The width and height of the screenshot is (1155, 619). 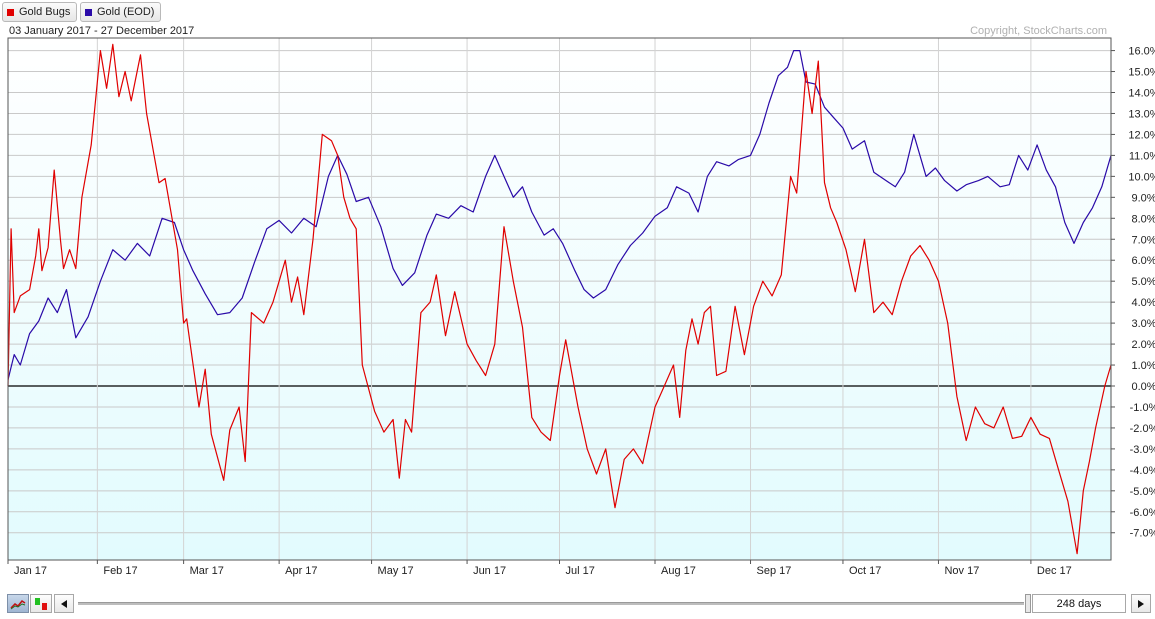 What do you see at coordinates (1143, 261) in the screenshot?
I see `y-tick-label: 6.0%` at bounding box center [1143, 261].